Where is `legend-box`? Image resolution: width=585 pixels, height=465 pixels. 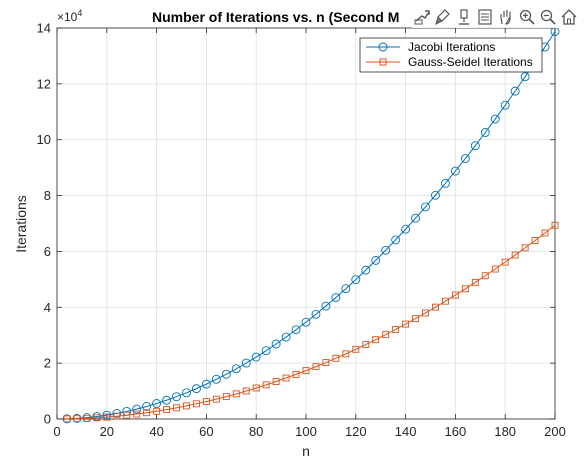
legend-box is located at coordinates (451, 55).